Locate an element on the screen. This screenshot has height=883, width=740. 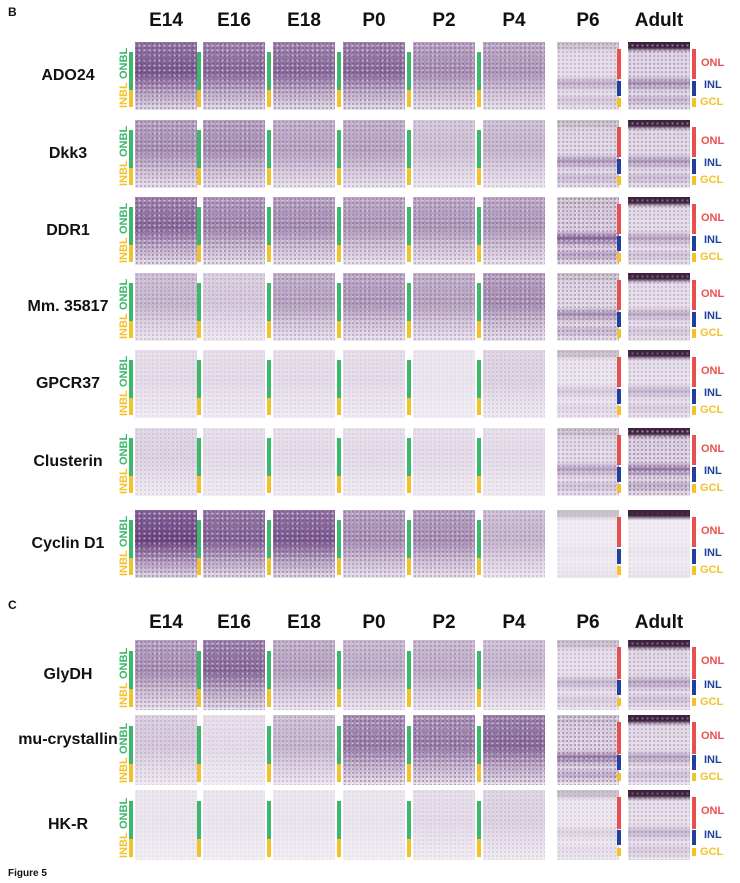
column-header: E14 is located at coordinates (166, 622).